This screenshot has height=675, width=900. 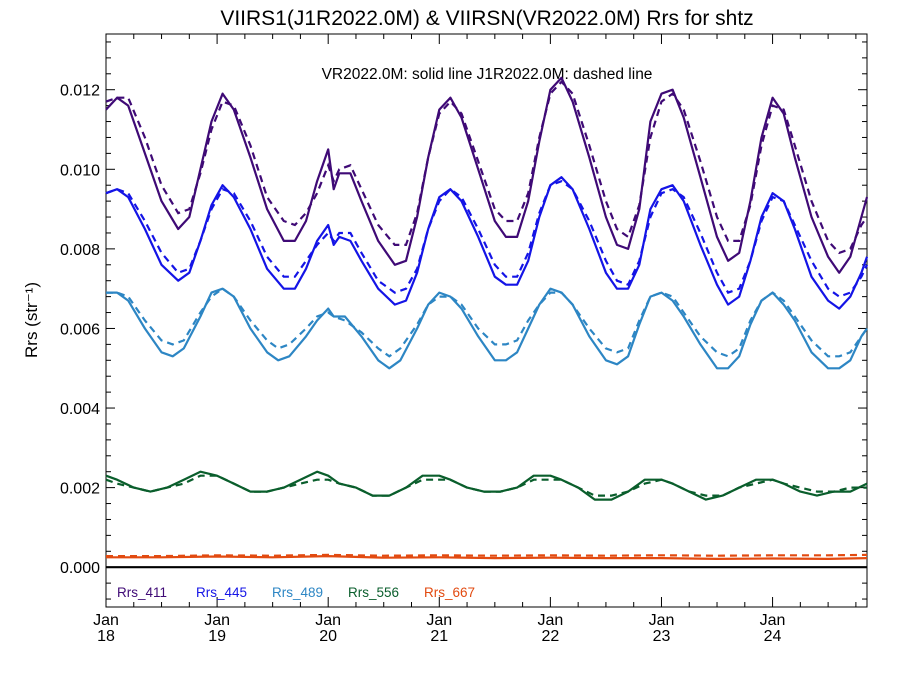 What do you see at coordinates (373, 592) in the screenshot?
I see `legend-item-rrs-556: Rrs_556` at bounding box center [373, 592].